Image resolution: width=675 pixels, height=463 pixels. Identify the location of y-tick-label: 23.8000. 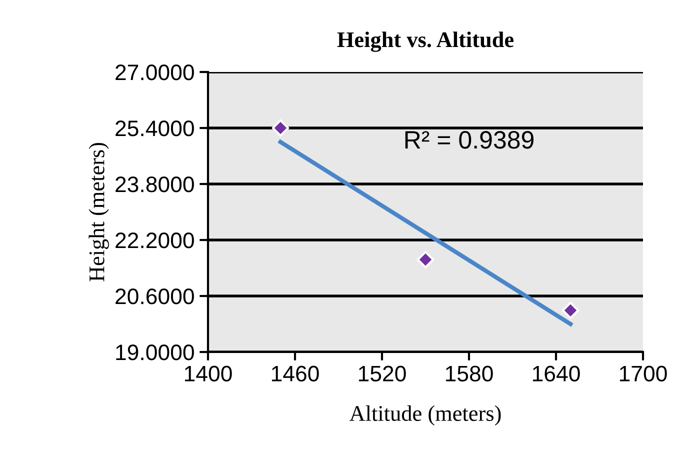
(155, 184).